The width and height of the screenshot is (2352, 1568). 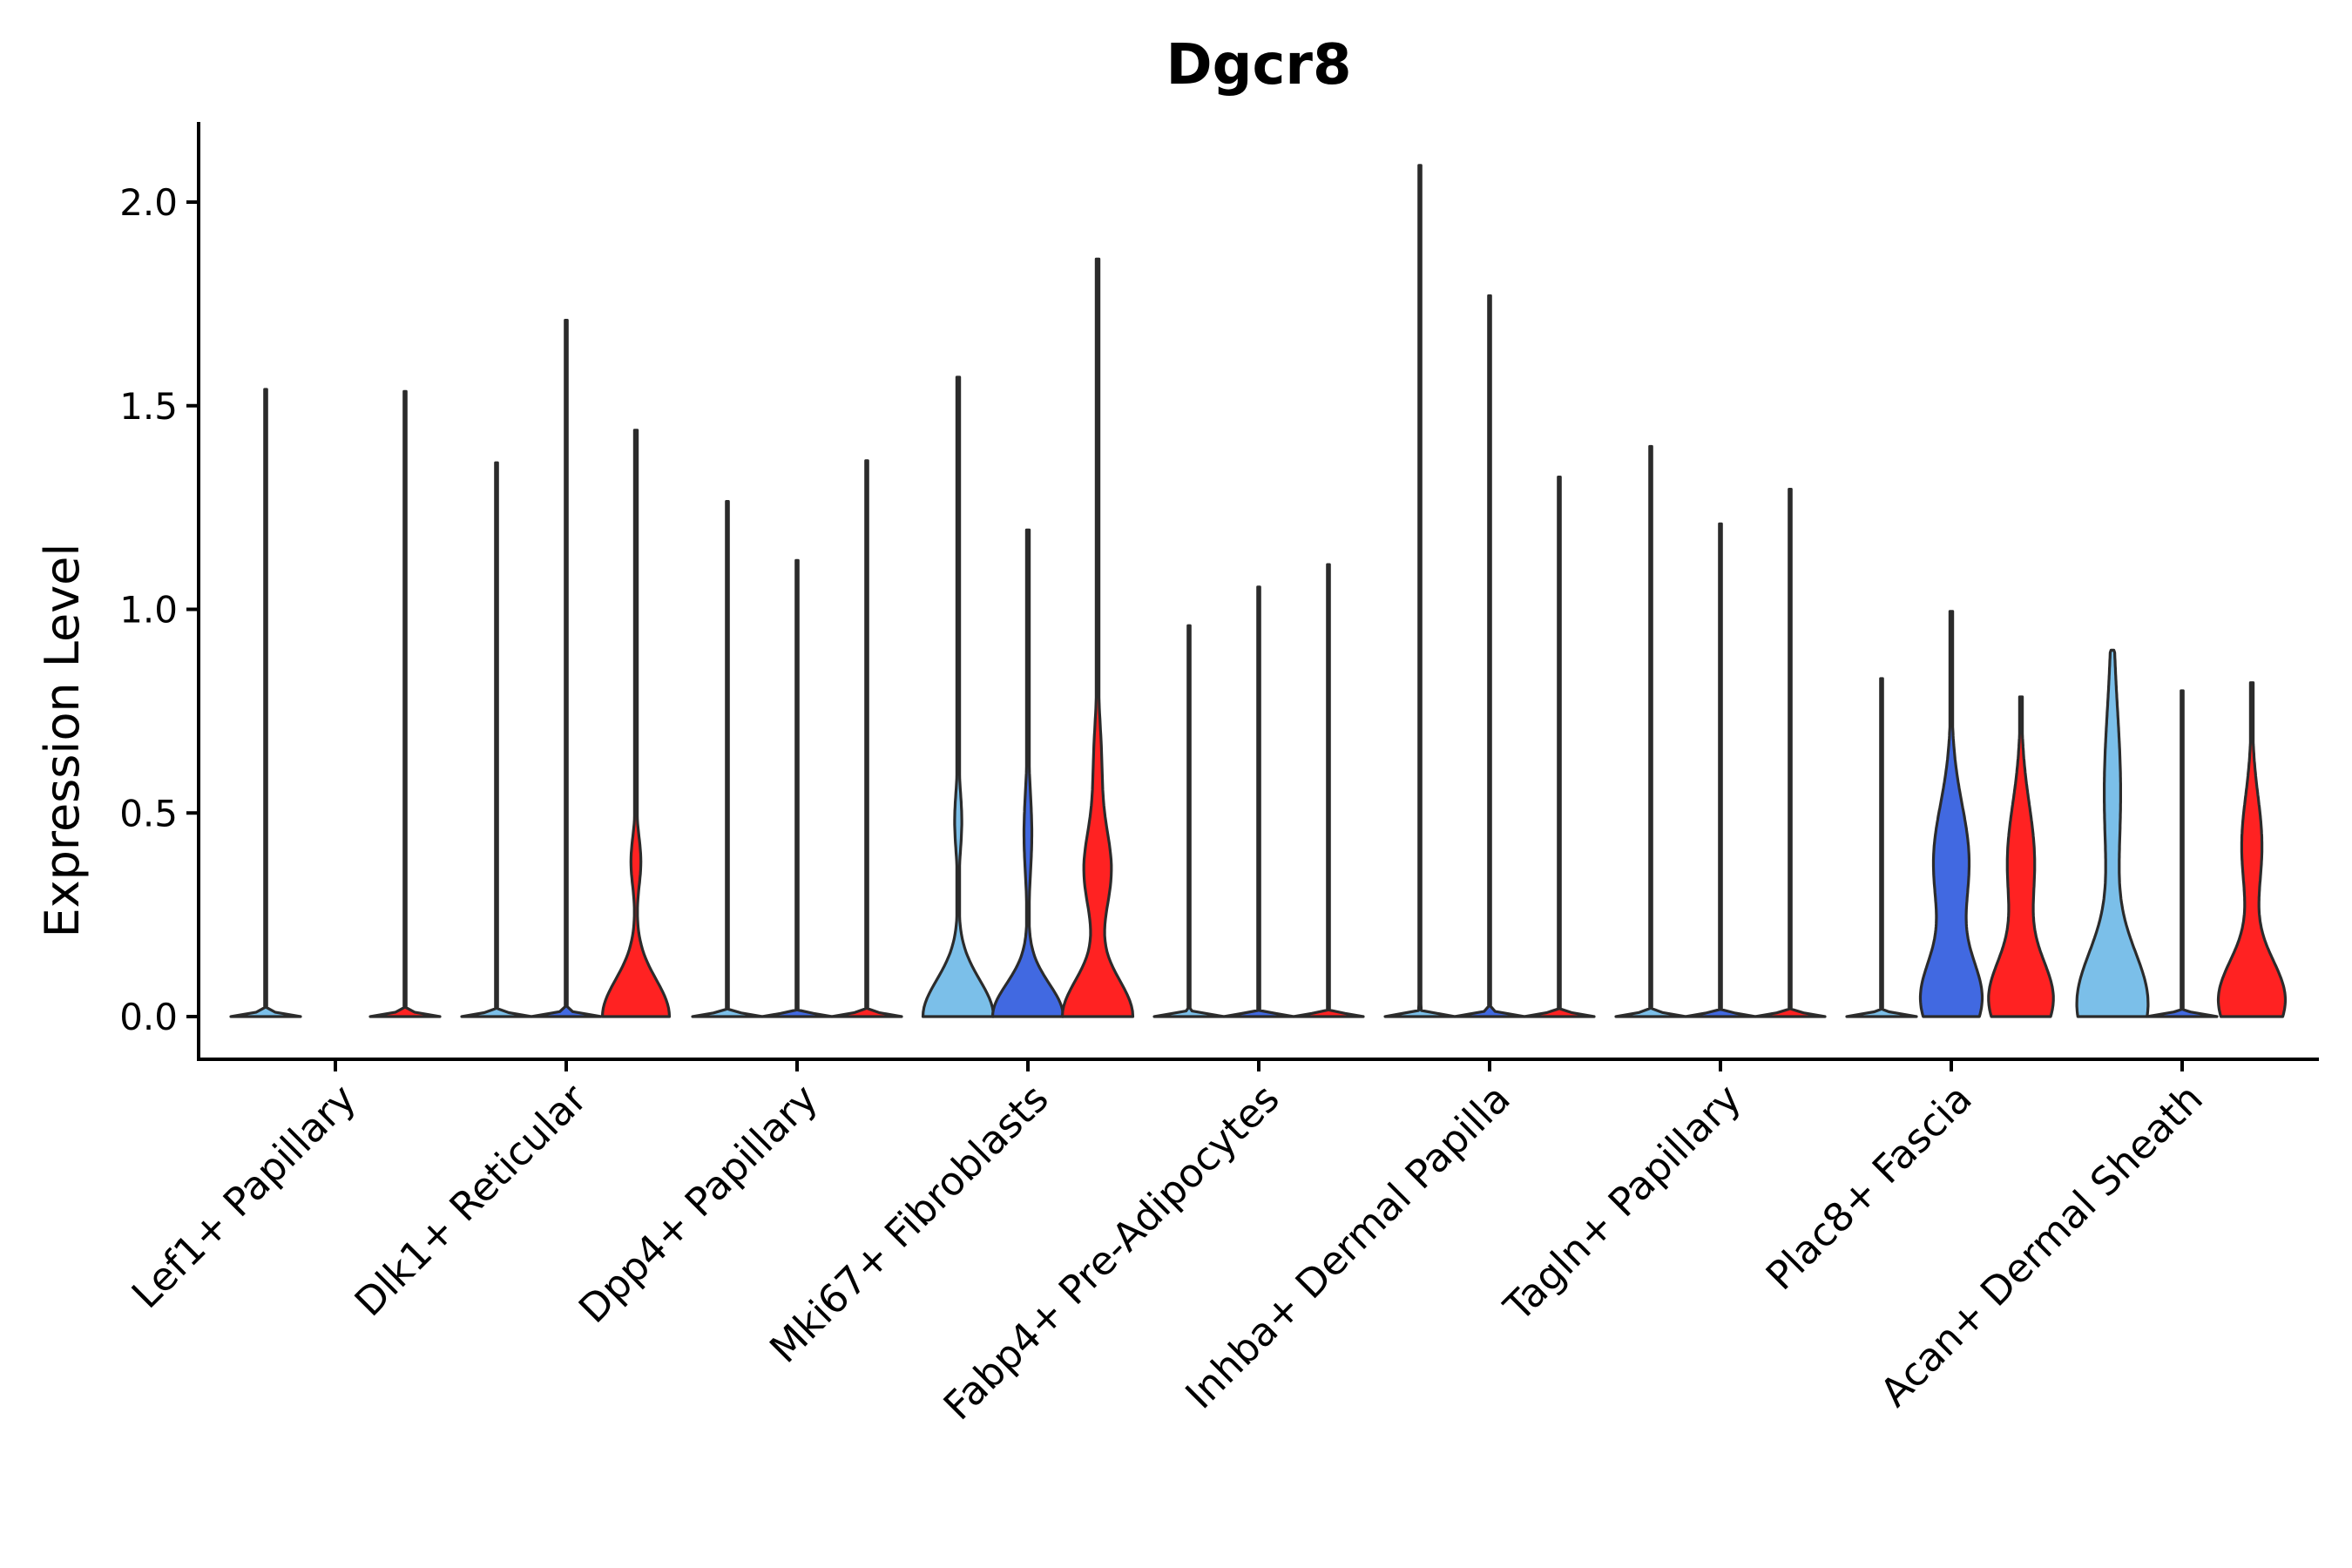 I want to click on y-tick-label: 2.0, so click(x=148, y=202).